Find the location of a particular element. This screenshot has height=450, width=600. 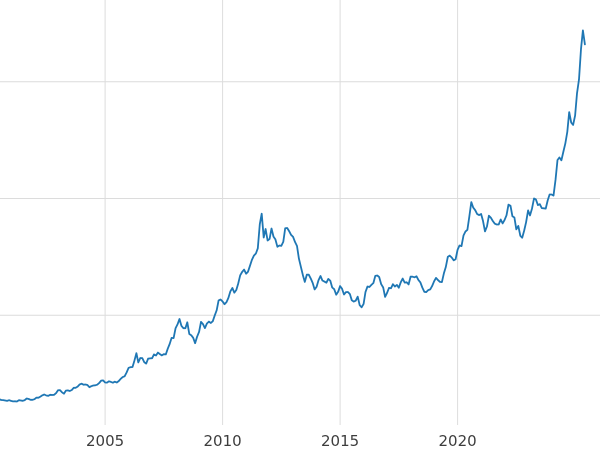

x-tick-label: 2005 is located at coordinates (105, 441).